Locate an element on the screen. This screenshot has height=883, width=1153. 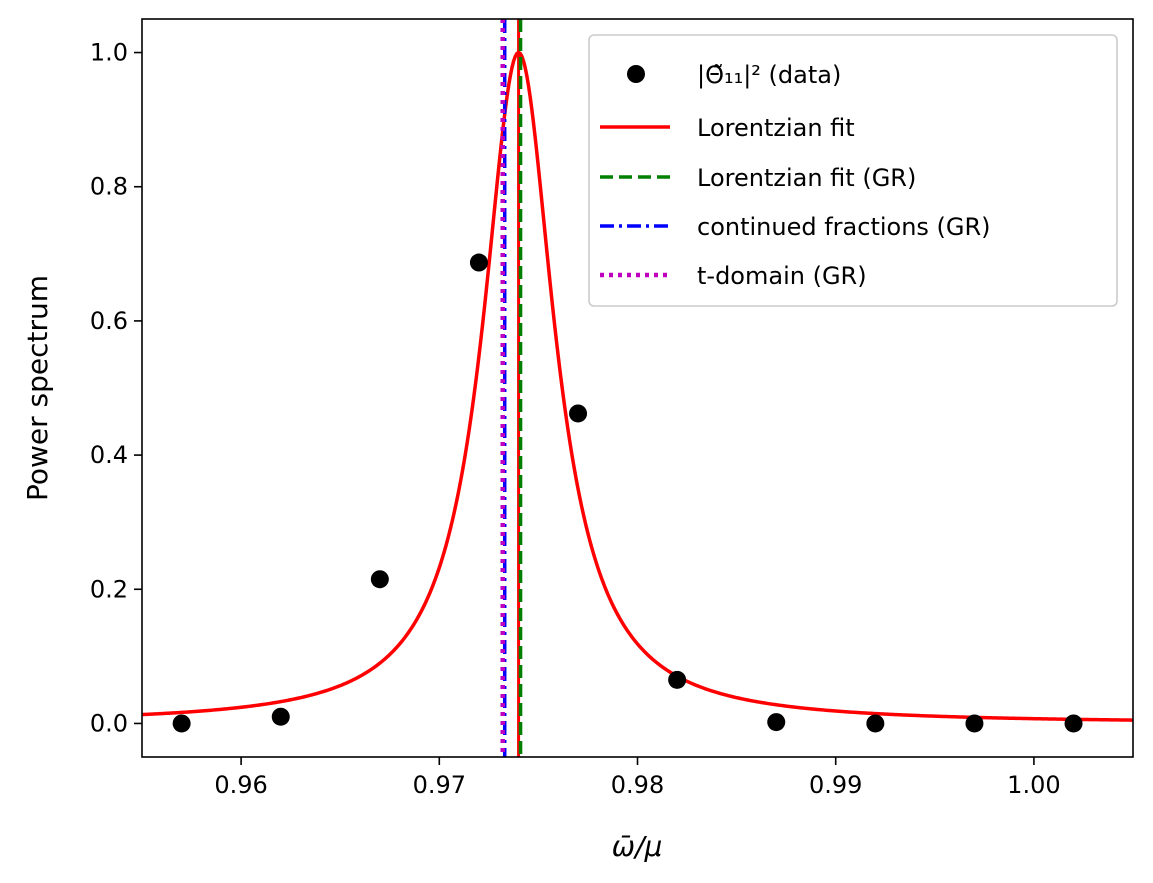
legend-label-lorentzian-gr: Lorentzian fit (GR) is located at coordinates (806, 178).